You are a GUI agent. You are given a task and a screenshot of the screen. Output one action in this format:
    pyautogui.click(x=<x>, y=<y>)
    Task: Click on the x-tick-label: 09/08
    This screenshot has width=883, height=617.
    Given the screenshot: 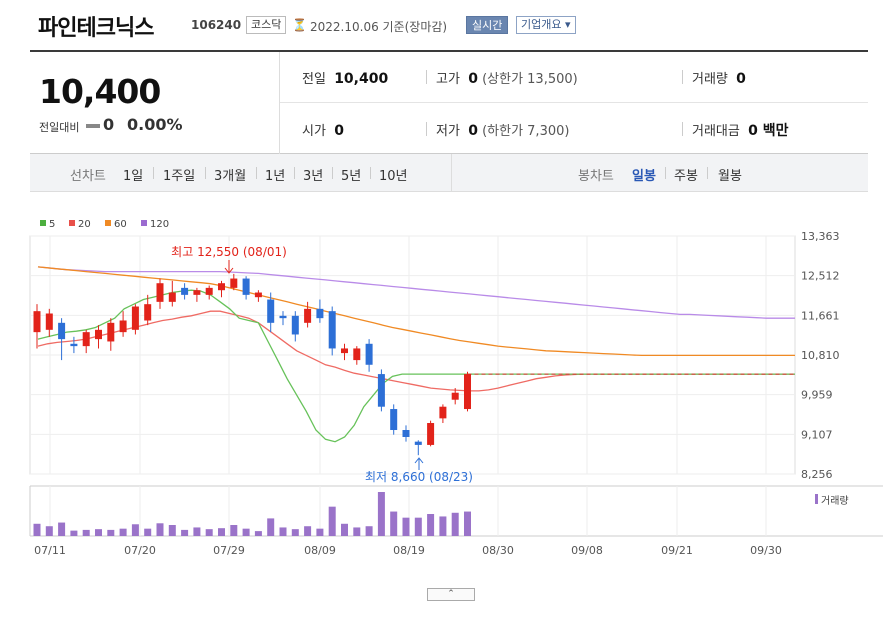 What is the action you would take?
    pyautogui.click(x=587, y=550)
    